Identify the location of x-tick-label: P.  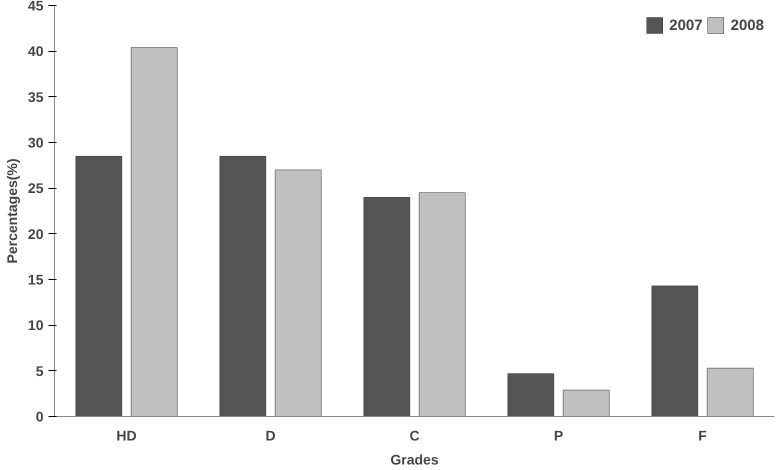
(559, 436).